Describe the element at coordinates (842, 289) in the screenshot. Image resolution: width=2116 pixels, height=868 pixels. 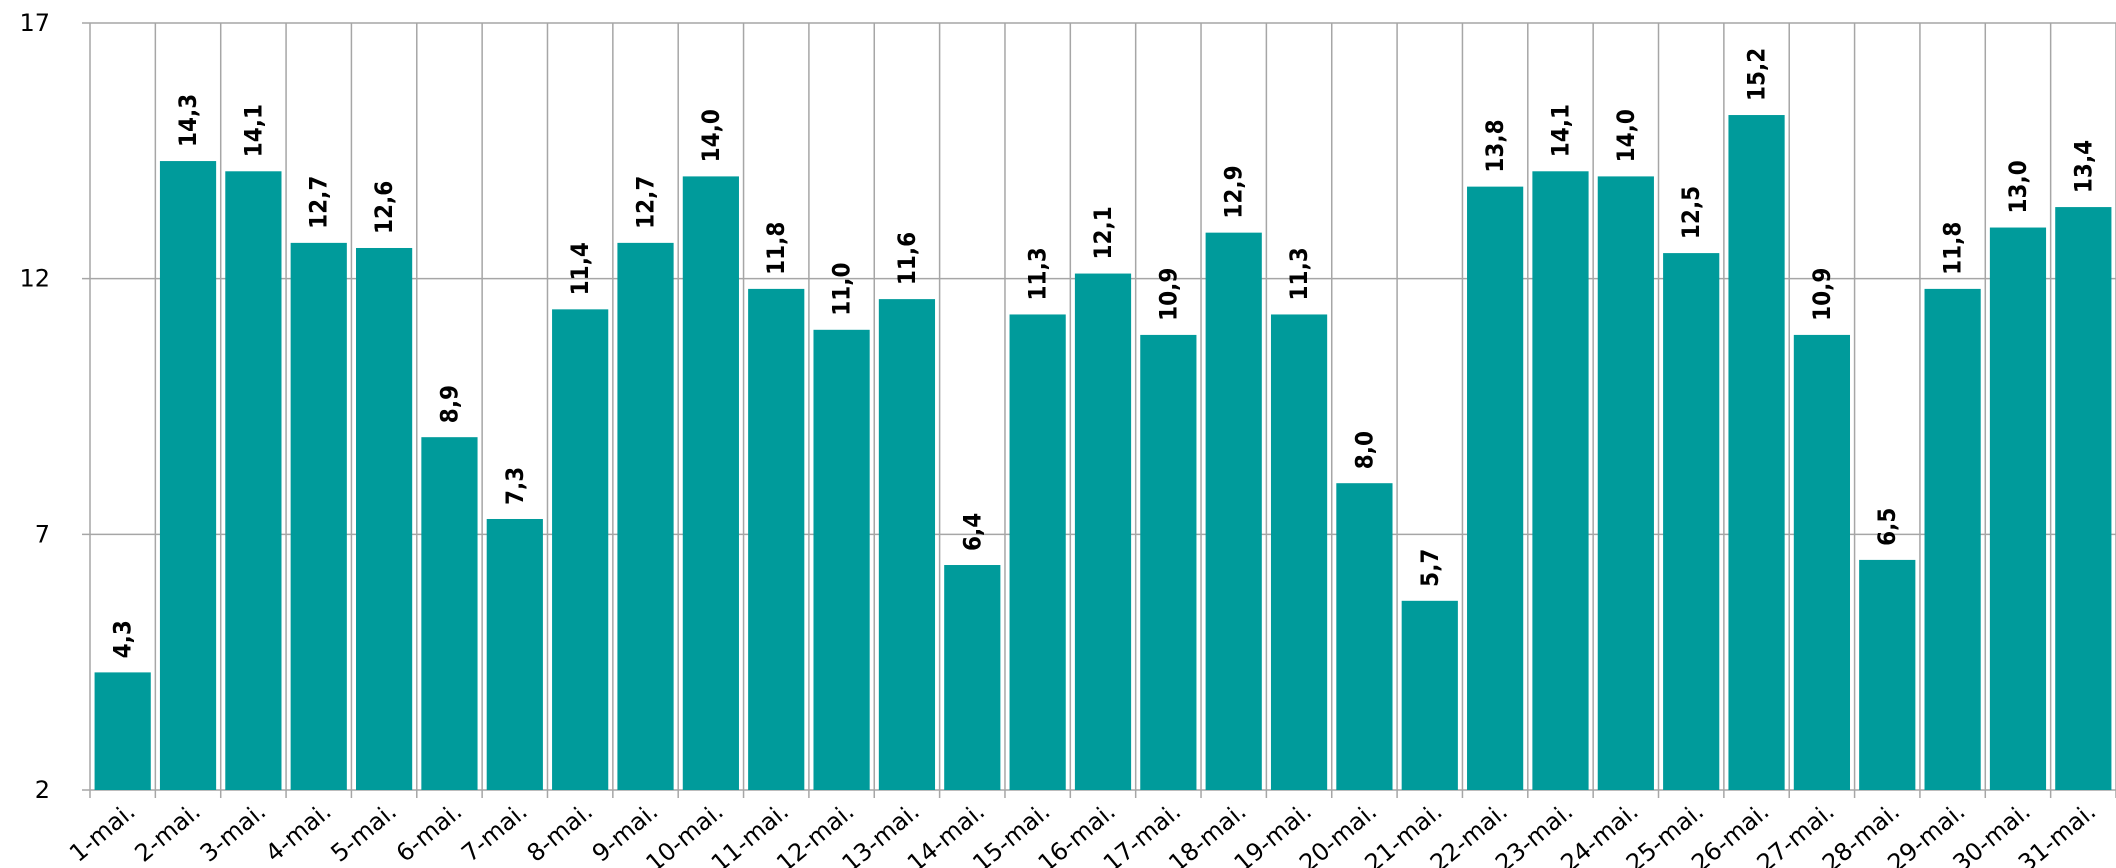
I see `value-label: 11,0` at that location.